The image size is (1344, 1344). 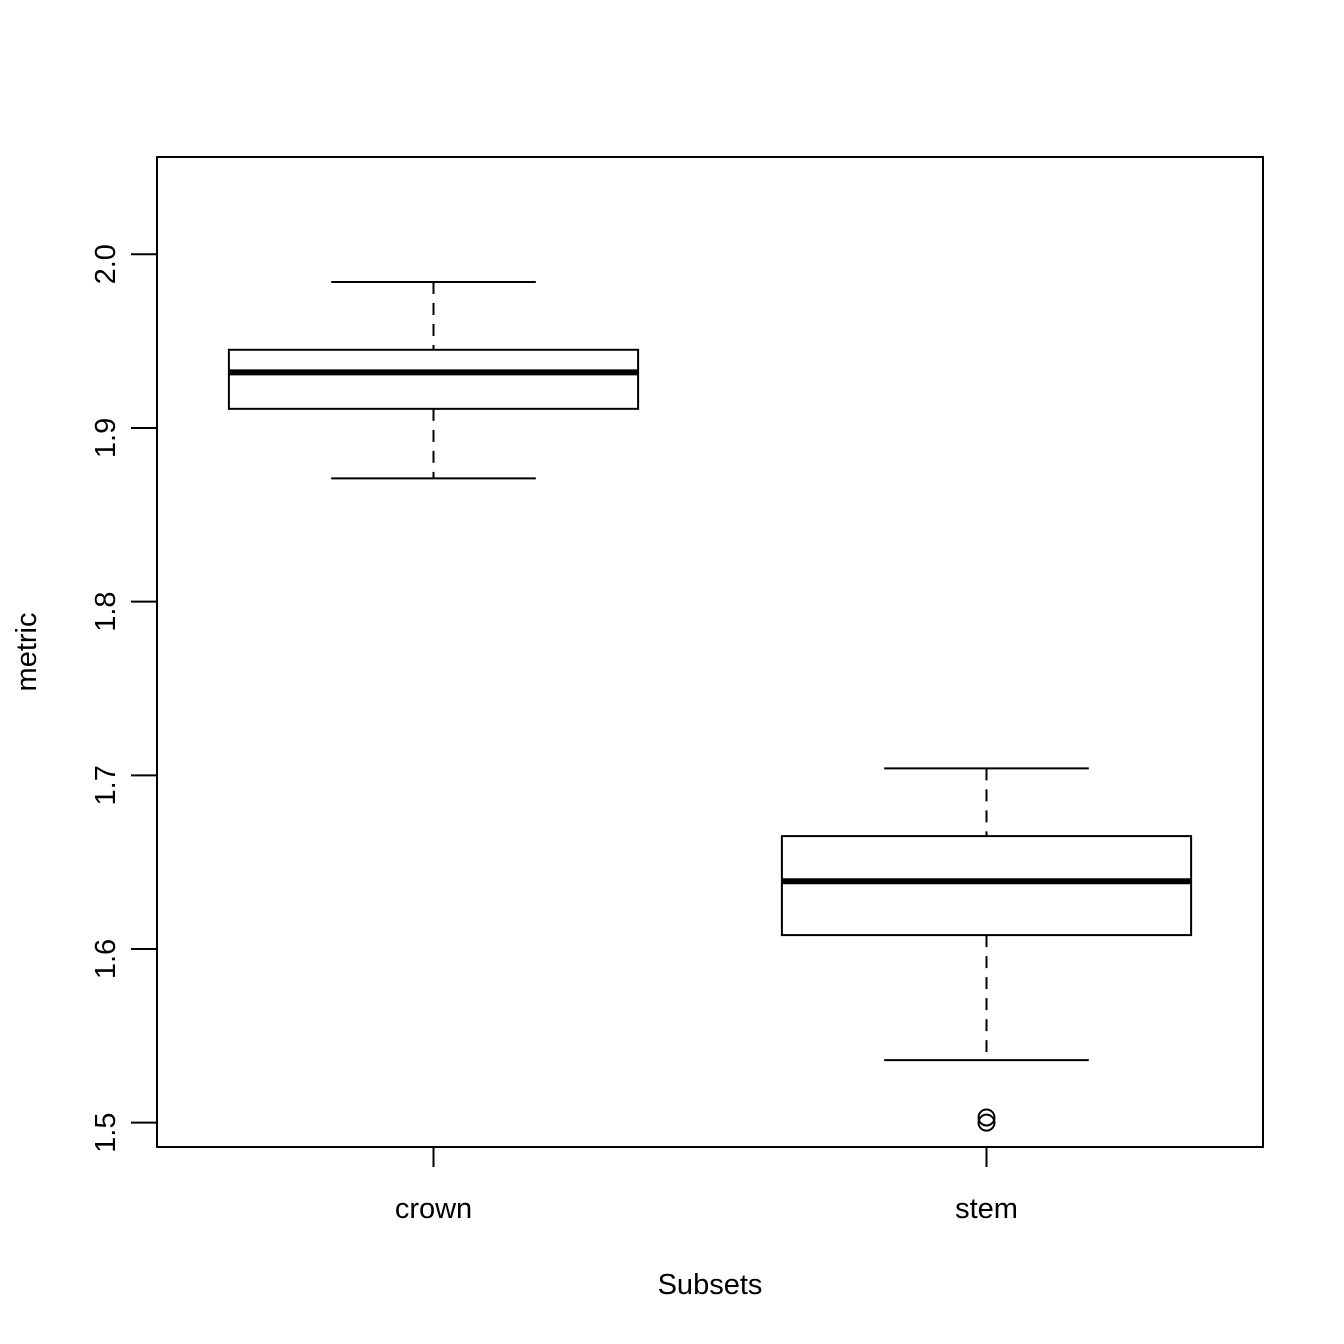 I want to click on y-tick-label: 1.6, so click(x=106, y=959).